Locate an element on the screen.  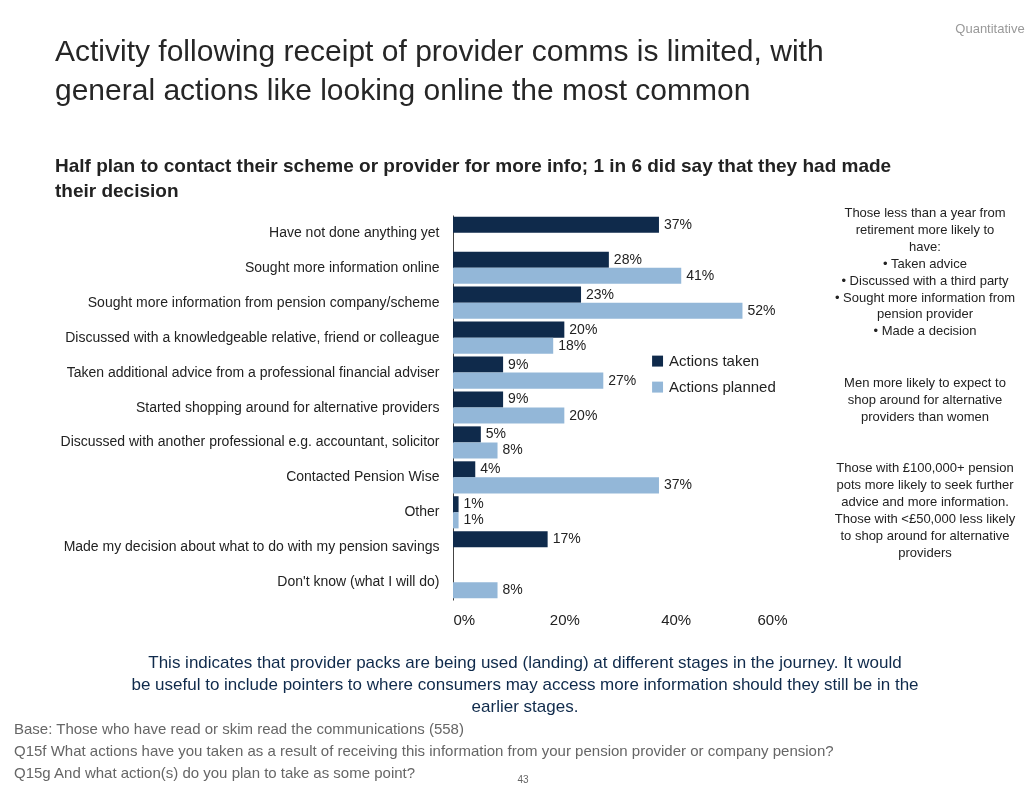
data-label: 17% is located at coordinates (566, 538).